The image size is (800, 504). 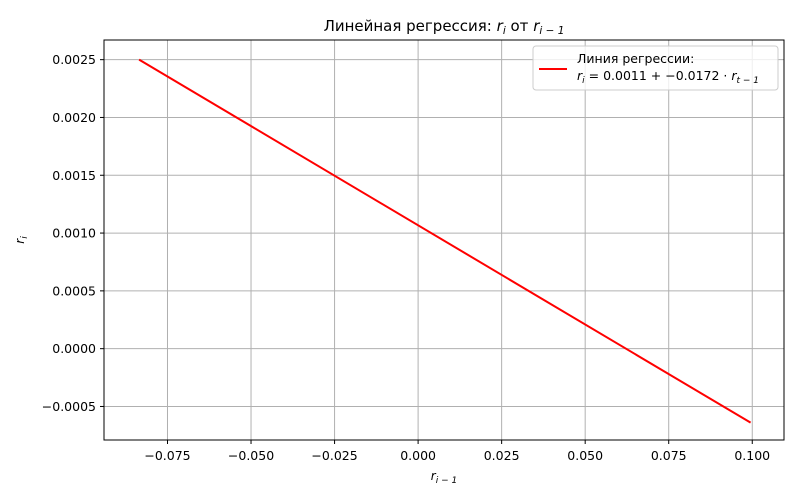 I want to click on x-tick-label: −0.075, so click(x=167, y=455).